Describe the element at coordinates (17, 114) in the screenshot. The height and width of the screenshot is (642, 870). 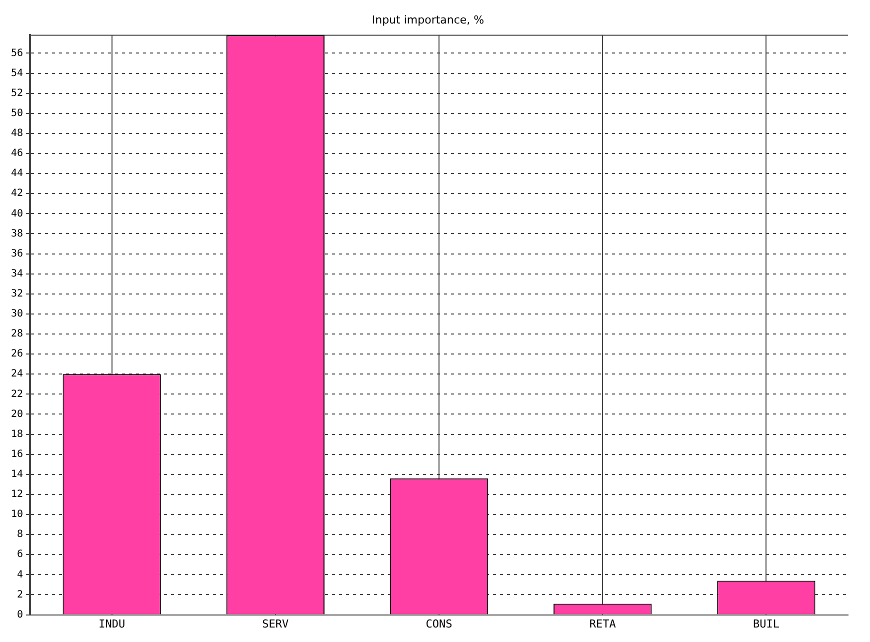
I see `y-tick-label: 50` at that location.